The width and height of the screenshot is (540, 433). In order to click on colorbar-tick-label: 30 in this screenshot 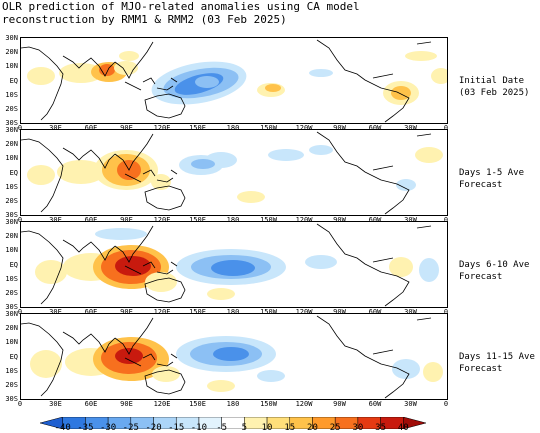, I will do `click(358, 428)`.